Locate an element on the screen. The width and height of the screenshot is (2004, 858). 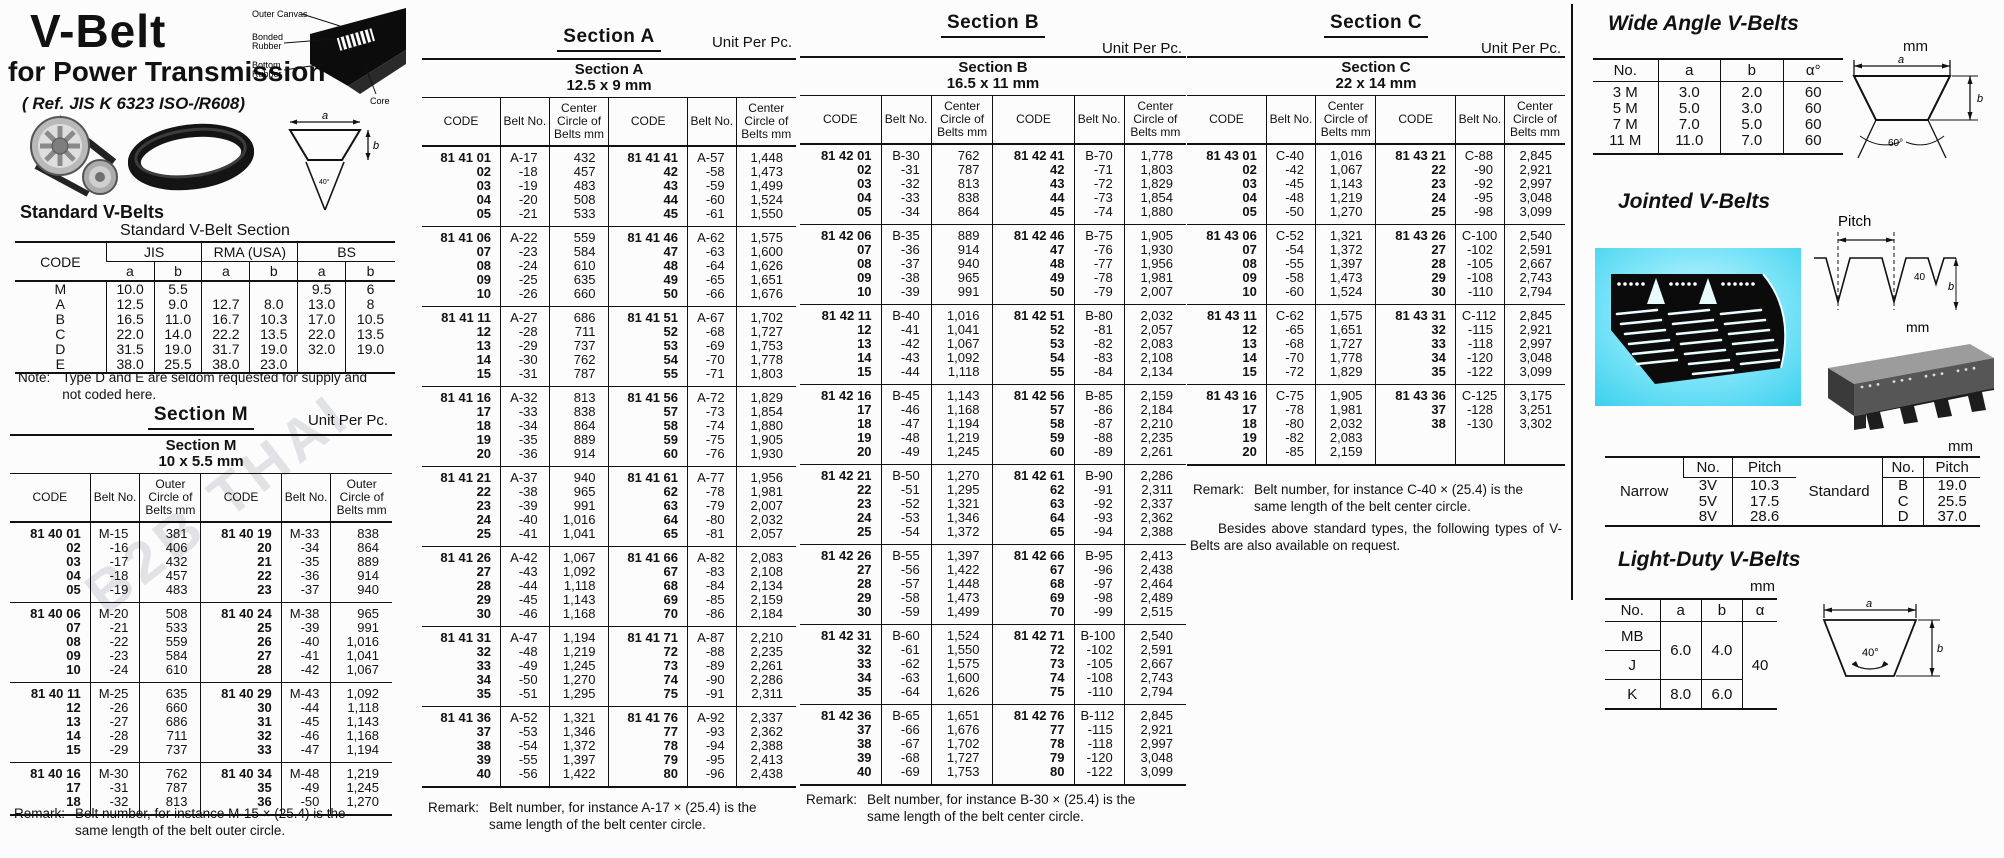
cell: 39 is located at coordinates (864, 758).